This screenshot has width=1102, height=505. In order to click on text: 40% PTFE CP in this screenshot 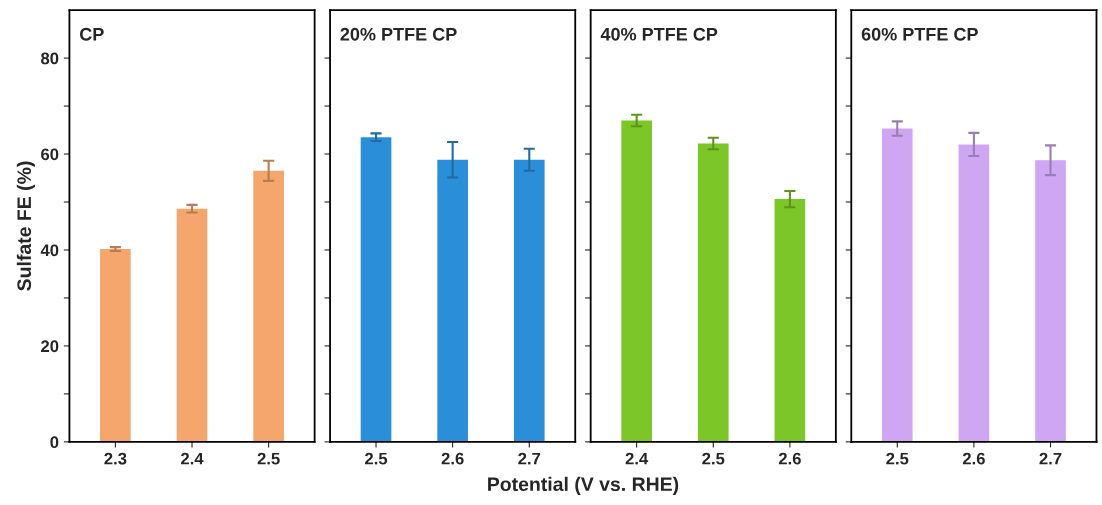, I will do `click(659, 34)`.